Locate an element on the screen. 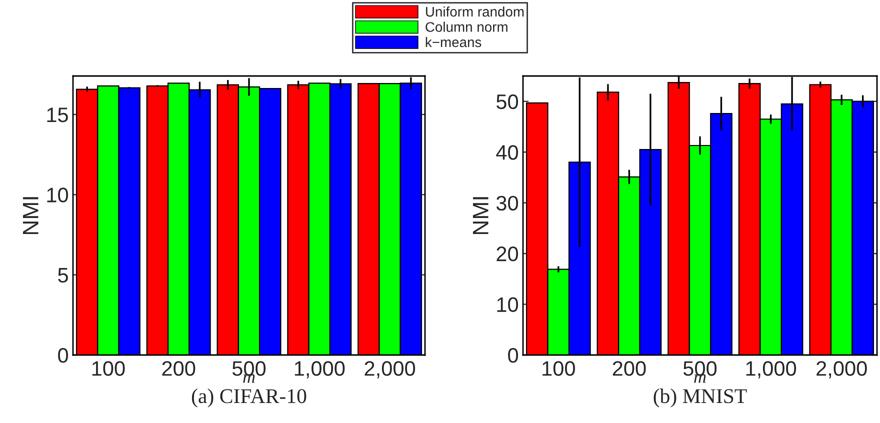 The width and height of the screenshot is (880, 423). y-tick-label: 15 is located at coordinates (57, 115).